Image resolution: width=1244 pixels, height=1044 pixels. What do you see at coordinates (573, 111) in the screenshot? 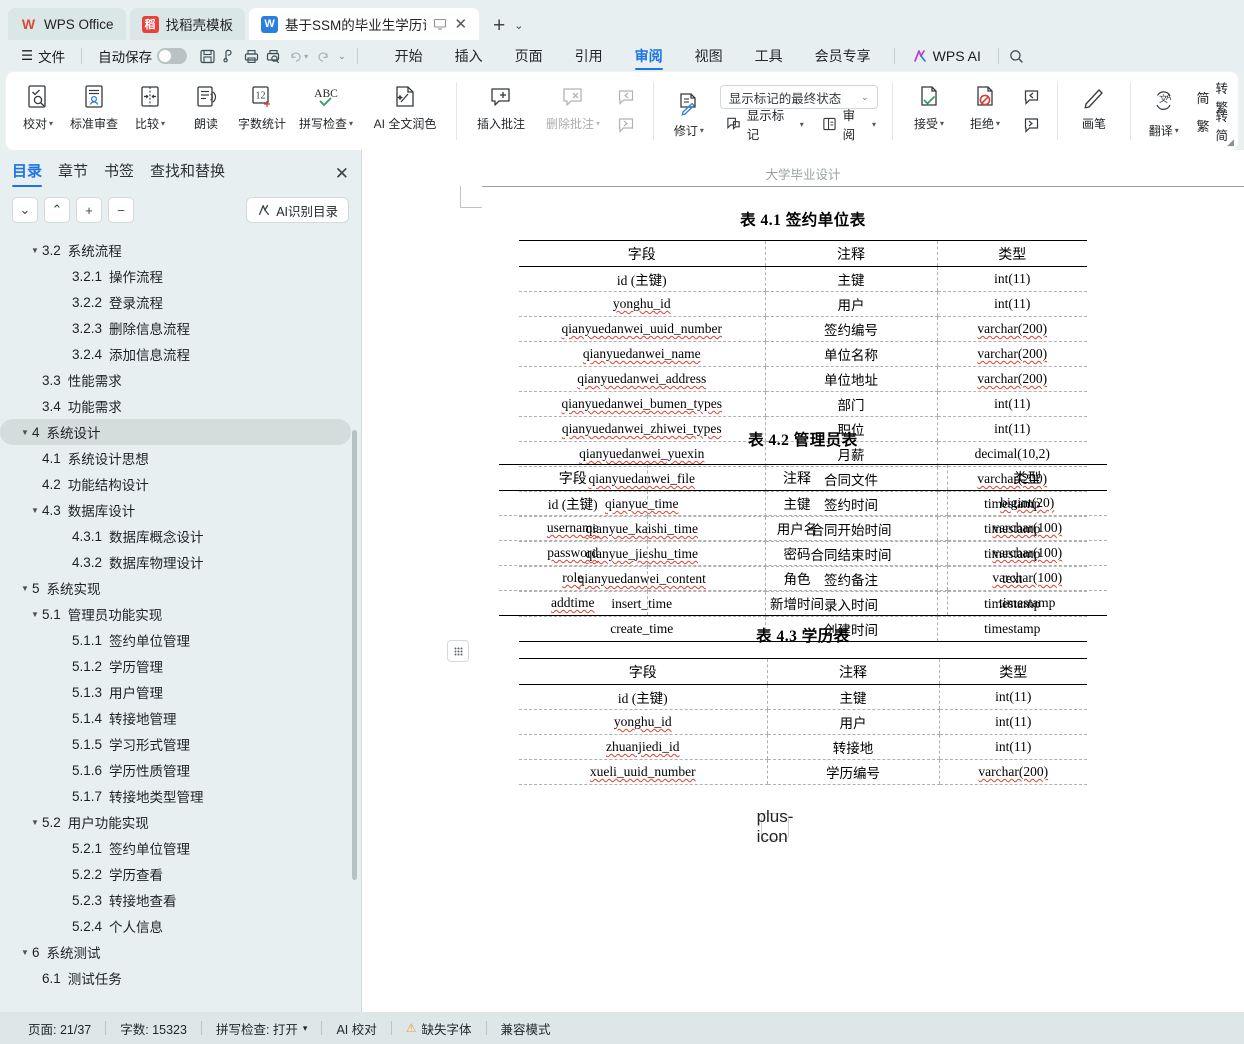
I see `delete-comment-button: 删除批注 ▾` at bounding box center [573, 111].